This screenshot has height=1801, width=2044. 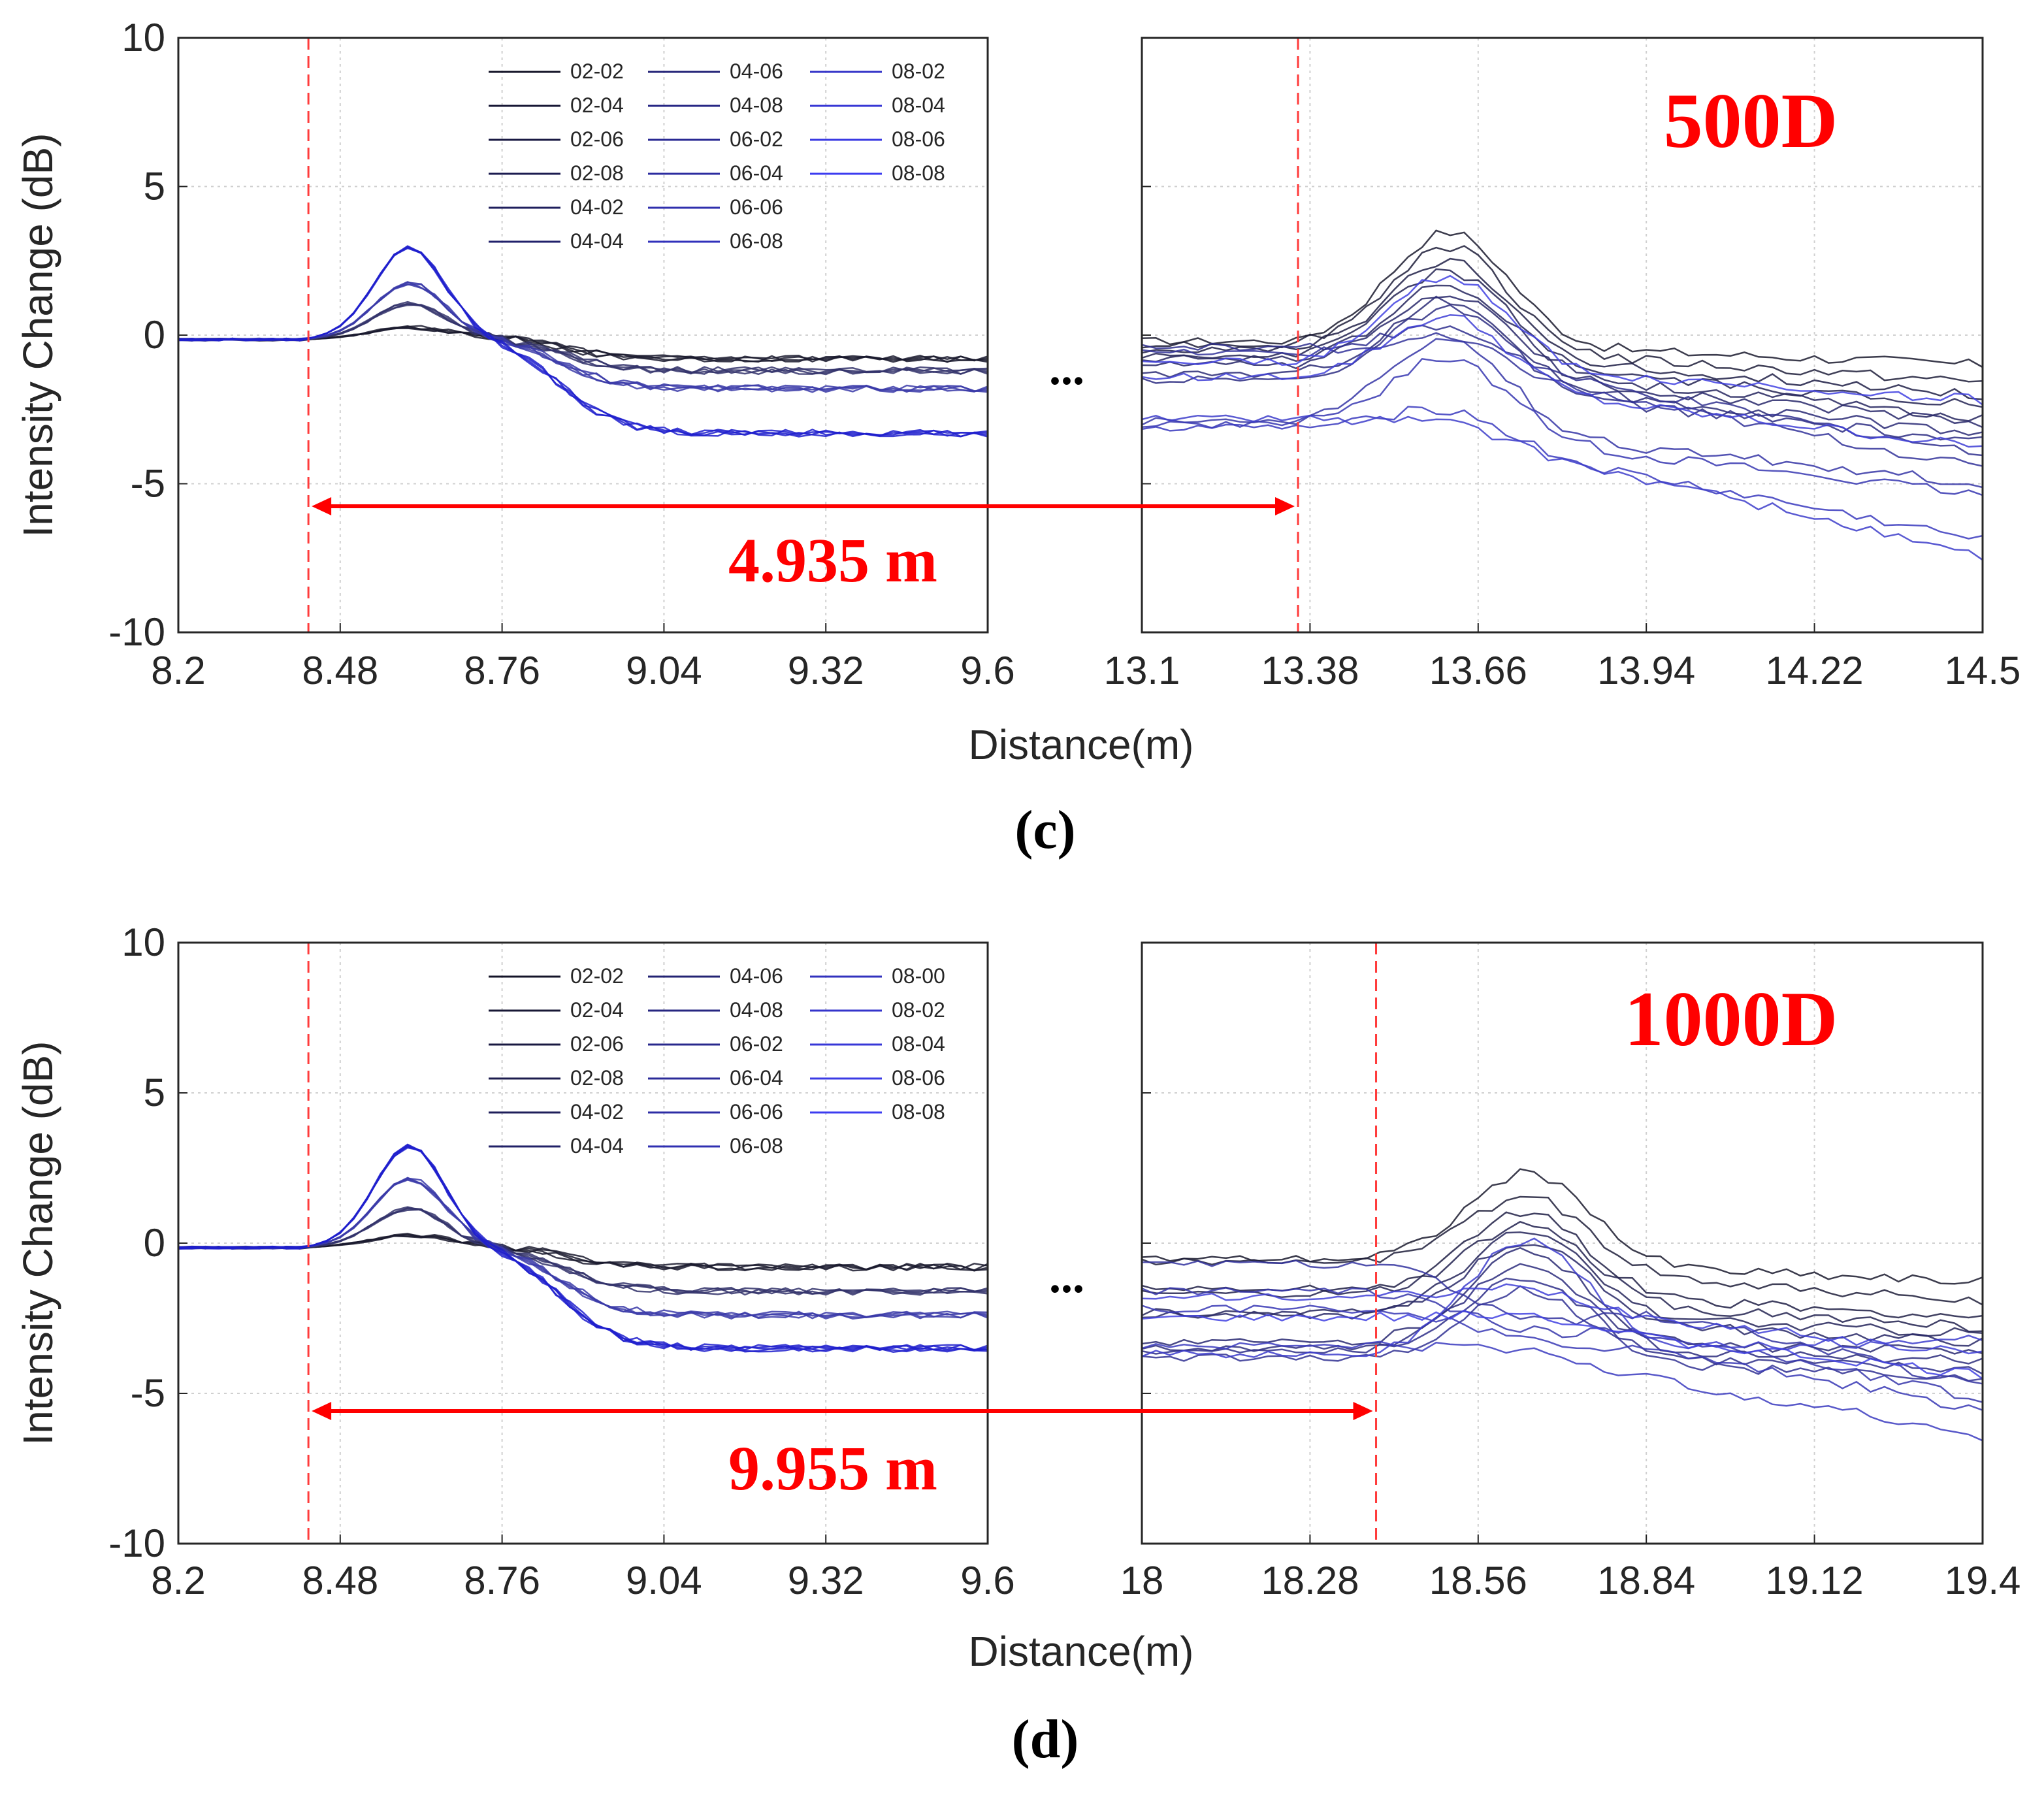 What do you see at coordinates (664, 1580) in the screenshot?
I see `x-tick-label: 9.04` at bounding box center [664, 1580].